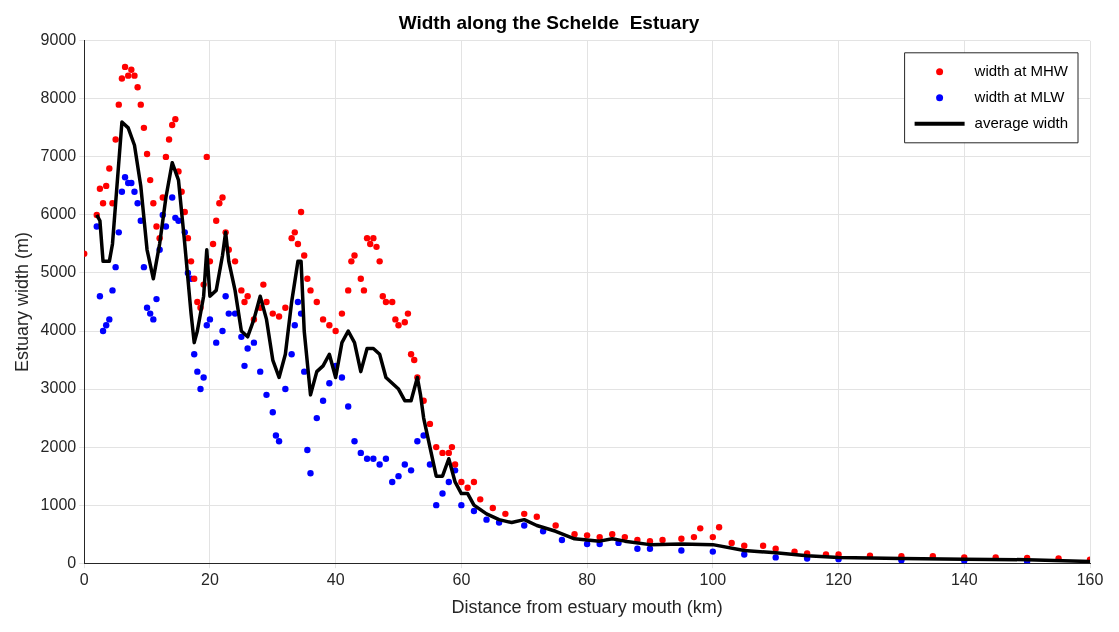 The width and height of the screenshot is (1119, 632). I want to click on y-tick-label: 0, so click(72, 562).